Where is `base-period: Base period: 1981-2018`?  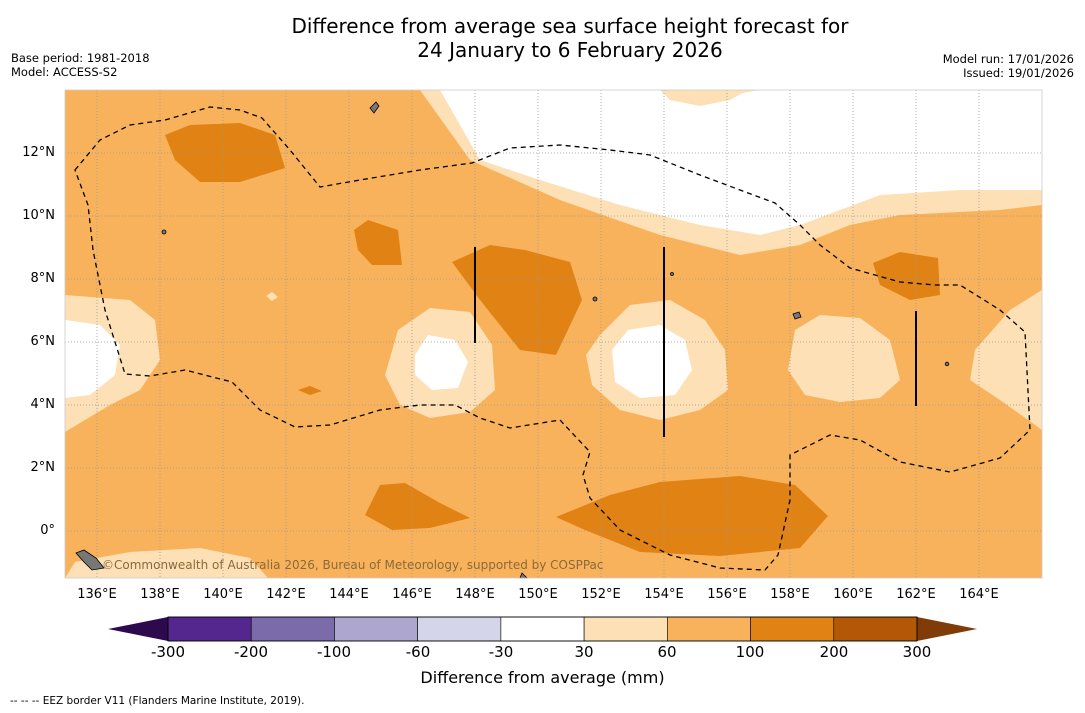 base-period: Base period: 1981-2018 is located at coordinates (80, 58).